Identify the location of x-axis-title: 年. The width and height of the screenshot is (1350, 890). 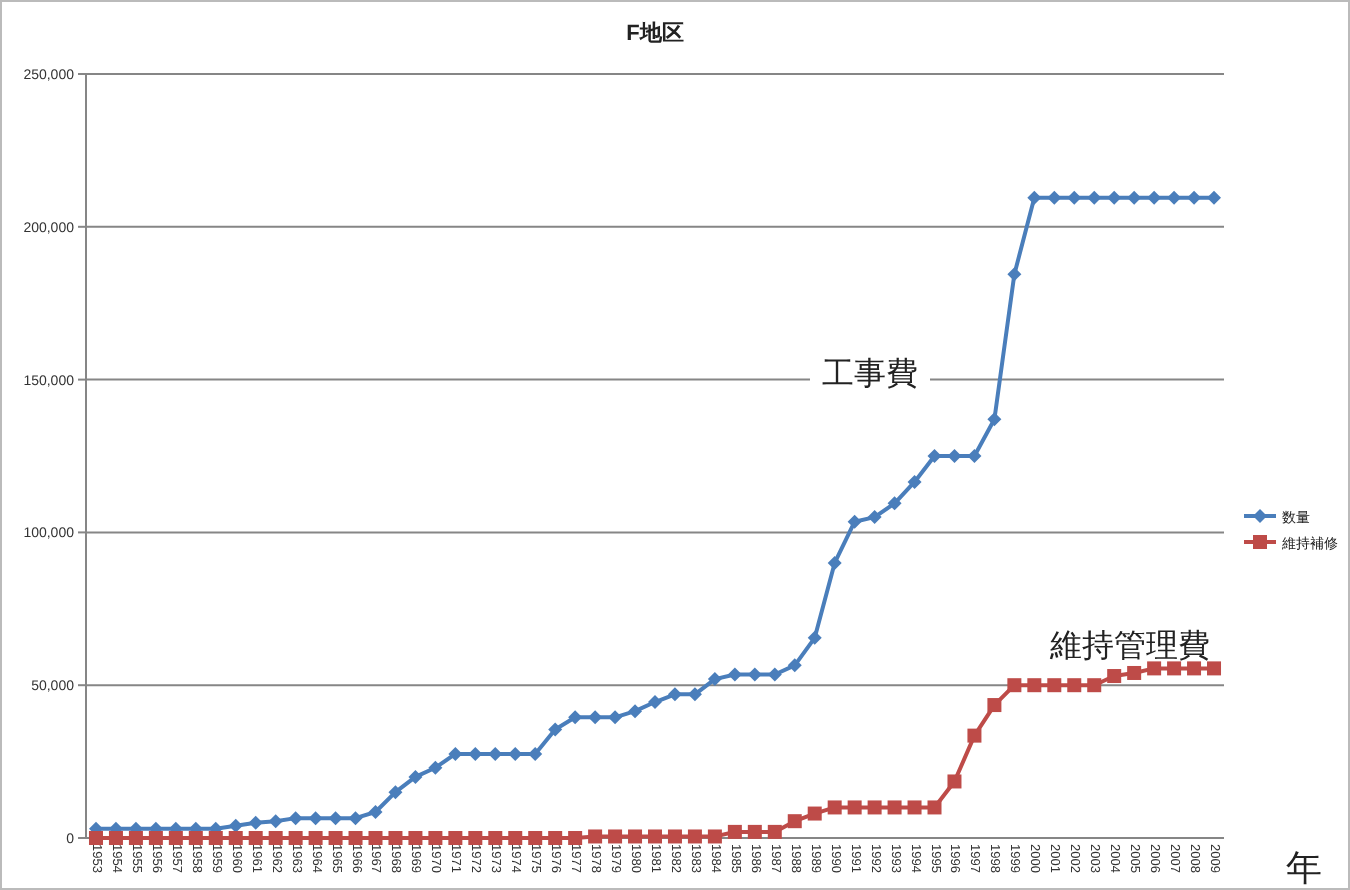
(1304, 868).